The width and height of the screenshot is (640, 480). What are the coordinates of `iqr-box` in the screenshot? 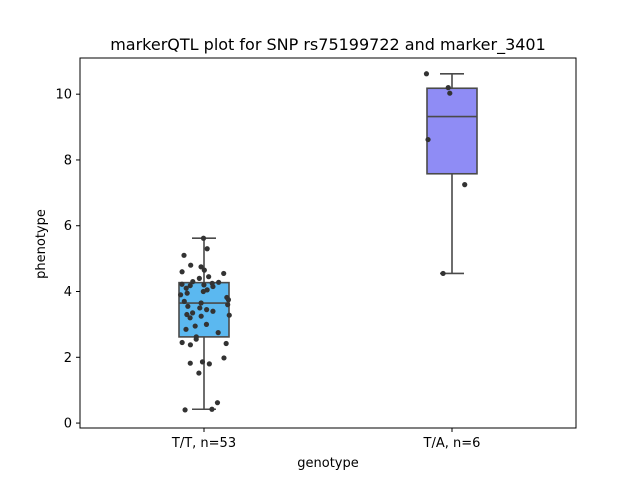 It's located at (452, 131).